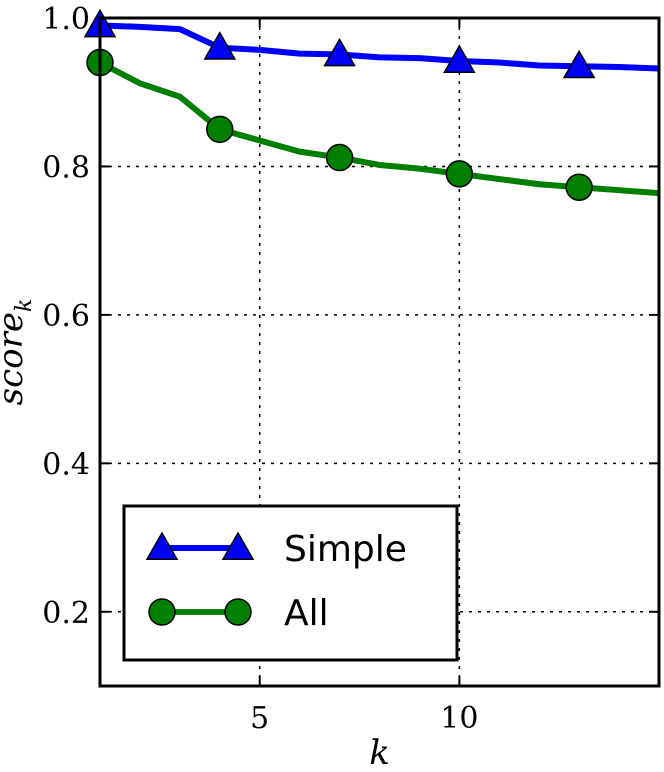  Describe the element at coordinates (66, 464) in the screenshot. I see `y-tick-label: 0.4` at that location.